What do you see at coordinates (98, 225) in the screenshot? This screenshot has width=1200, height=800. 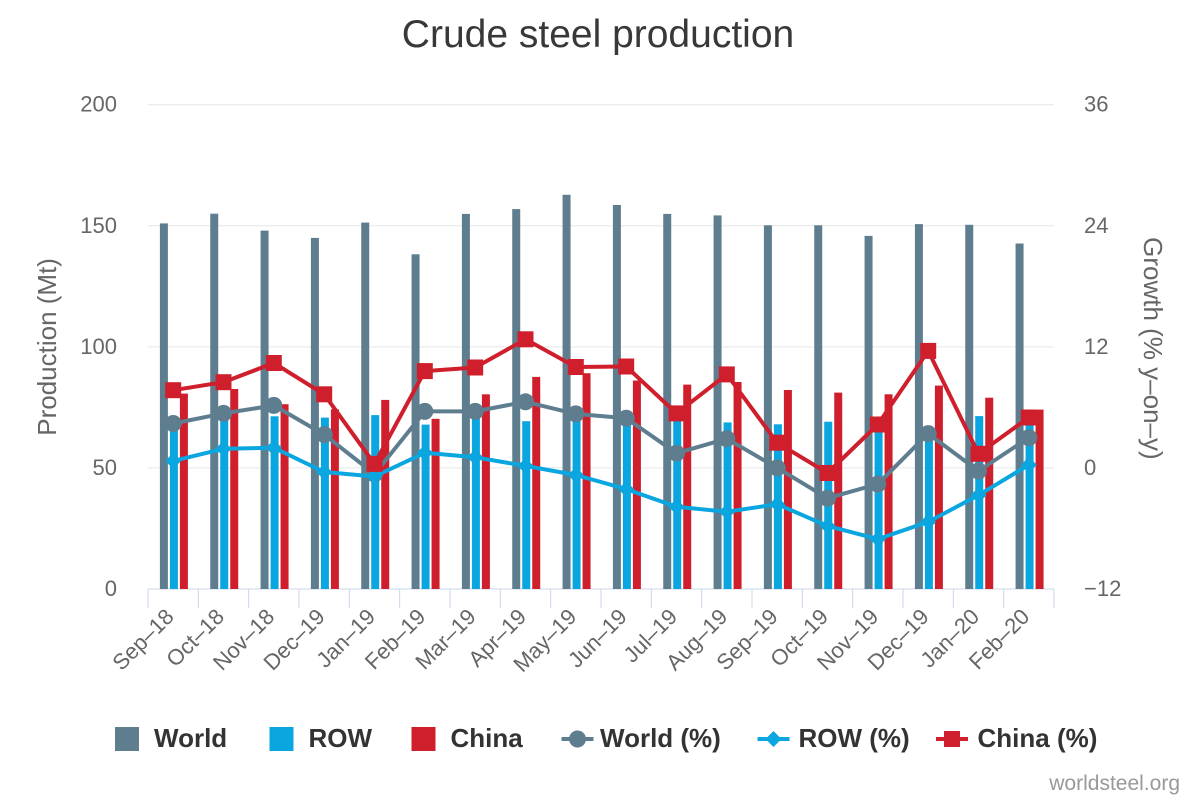 I see `svg-text: 150` at bounding box center [98, 225].